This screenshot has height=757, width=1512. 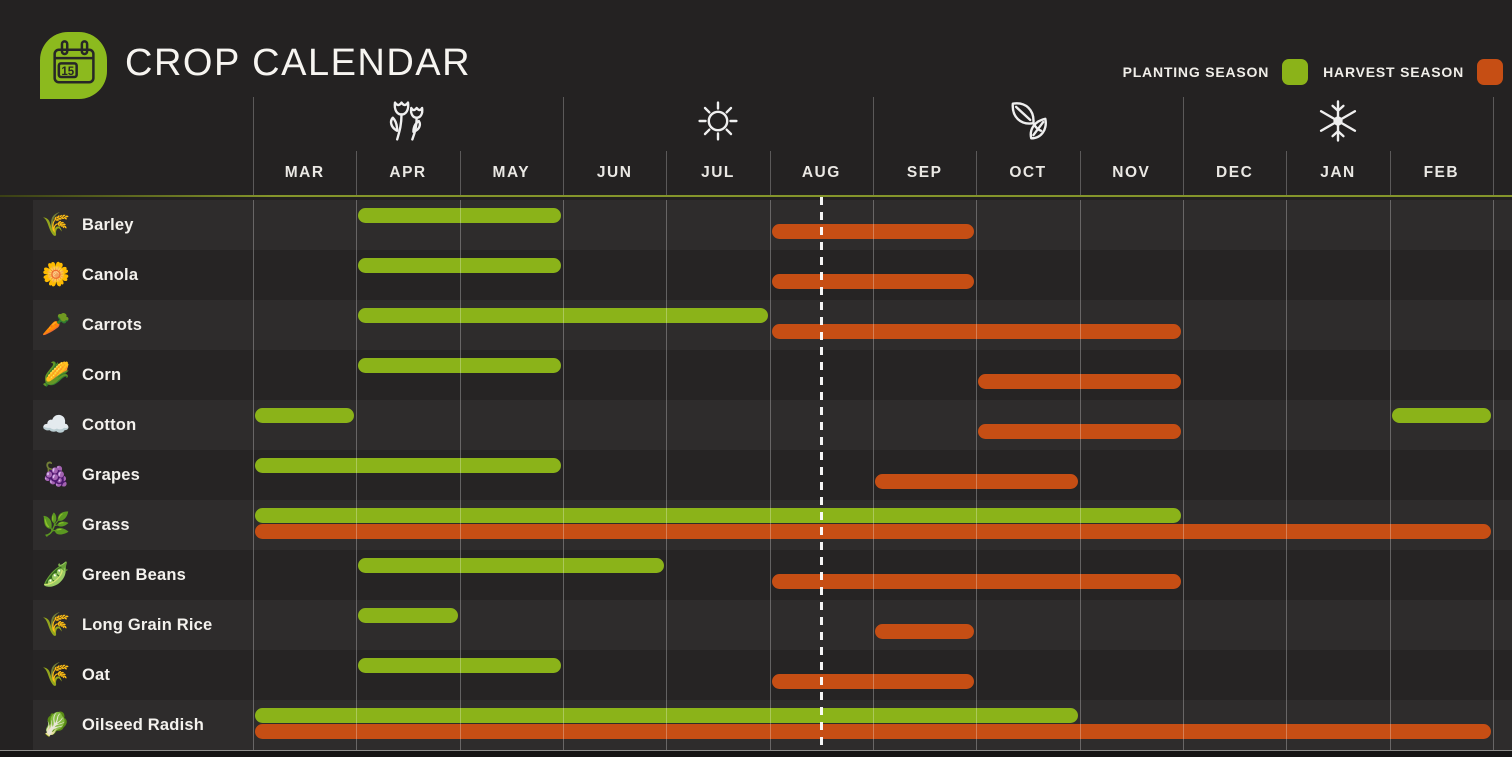 What do you see at coordinates (56, 325) in the screenshot?
I see `crop-icon: 🥕` at bounding box center [56, 325].